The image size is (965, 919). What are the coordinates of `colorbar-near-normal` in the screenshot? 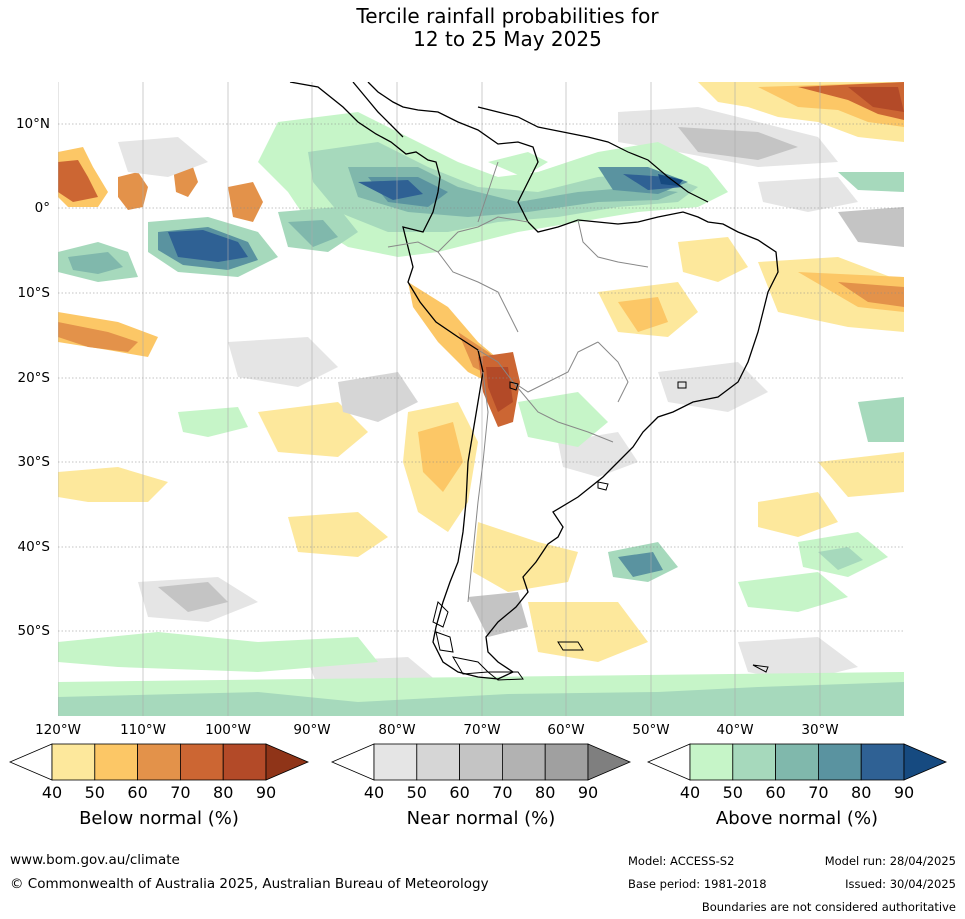 It's located at (481, 762).